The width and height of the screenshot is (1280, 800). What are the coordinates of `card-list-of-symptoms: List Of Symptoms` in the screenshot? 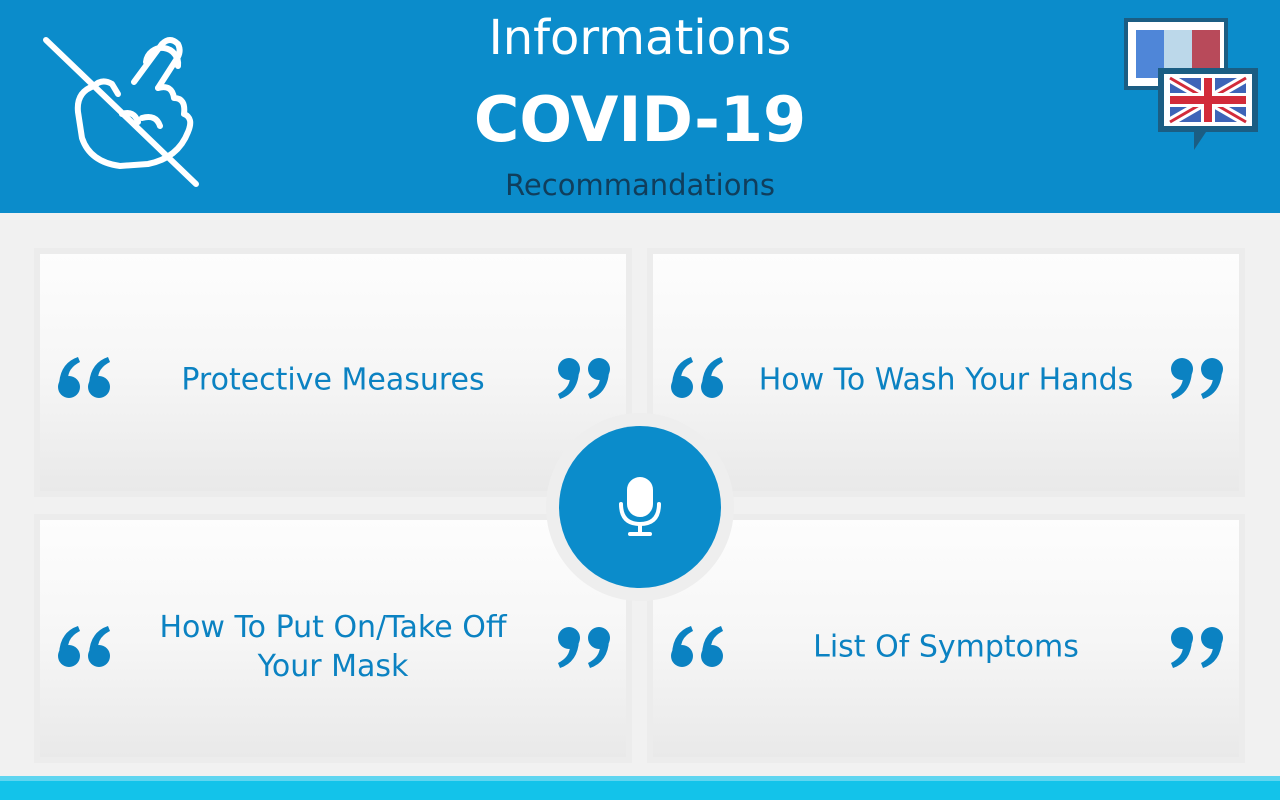 It's located at (946, 638).